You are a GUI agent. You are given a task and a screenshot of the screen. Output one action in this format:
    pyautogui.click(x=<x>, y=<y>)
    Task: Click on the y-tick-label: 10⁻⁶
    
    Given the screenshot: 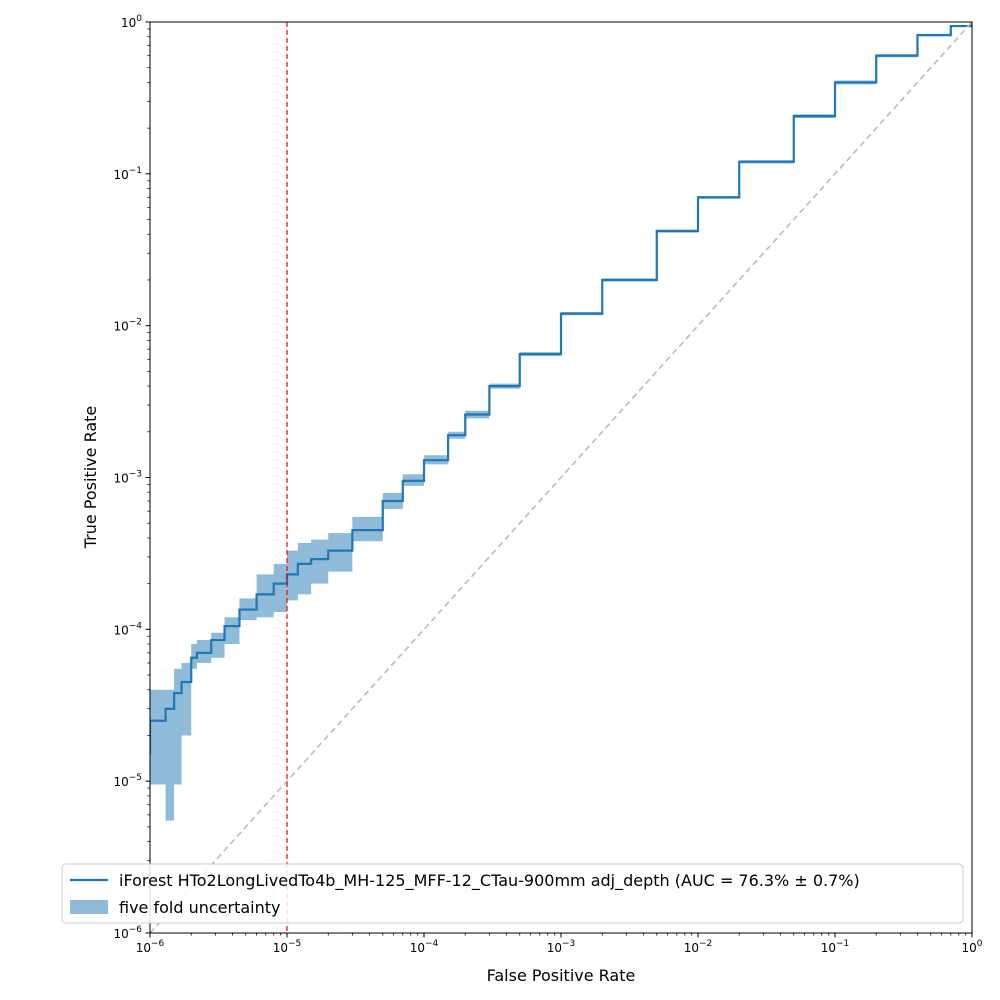 What is the action you would take?
    pyautogui.click(x=127, y=933)
    